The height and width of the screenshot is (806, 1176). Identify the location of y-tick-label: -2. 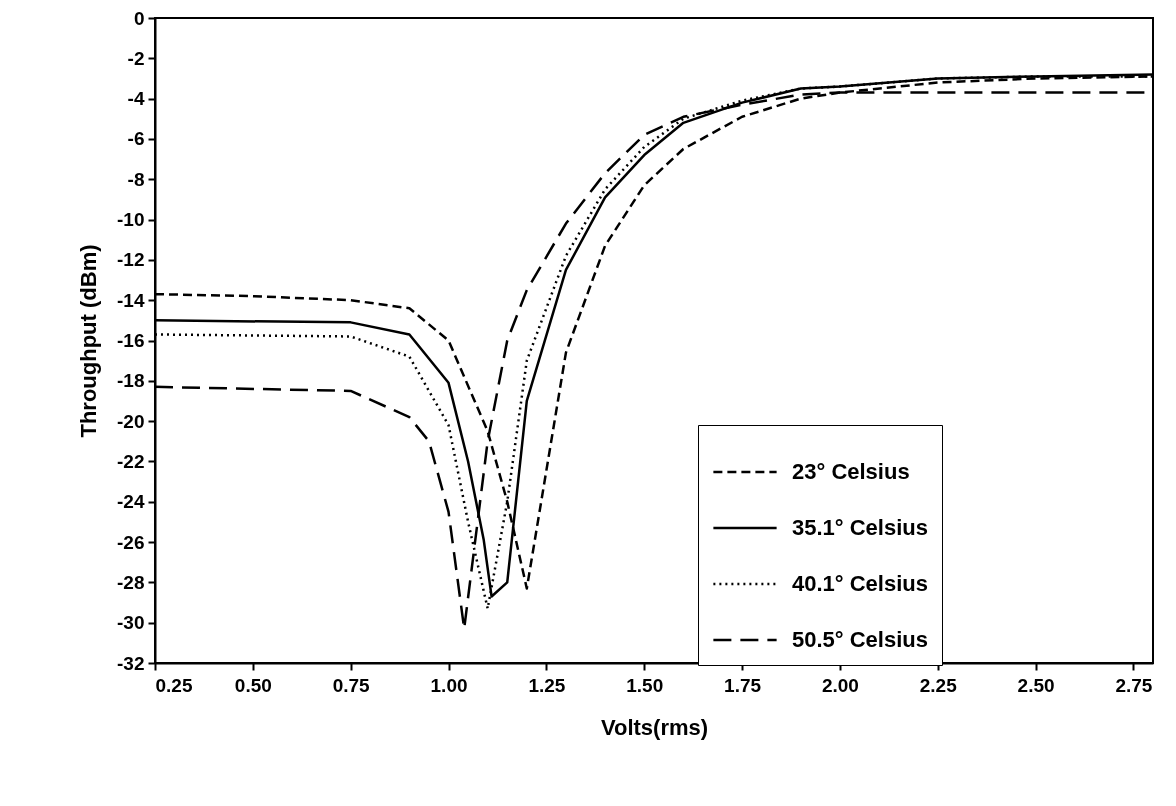
(136, 58).